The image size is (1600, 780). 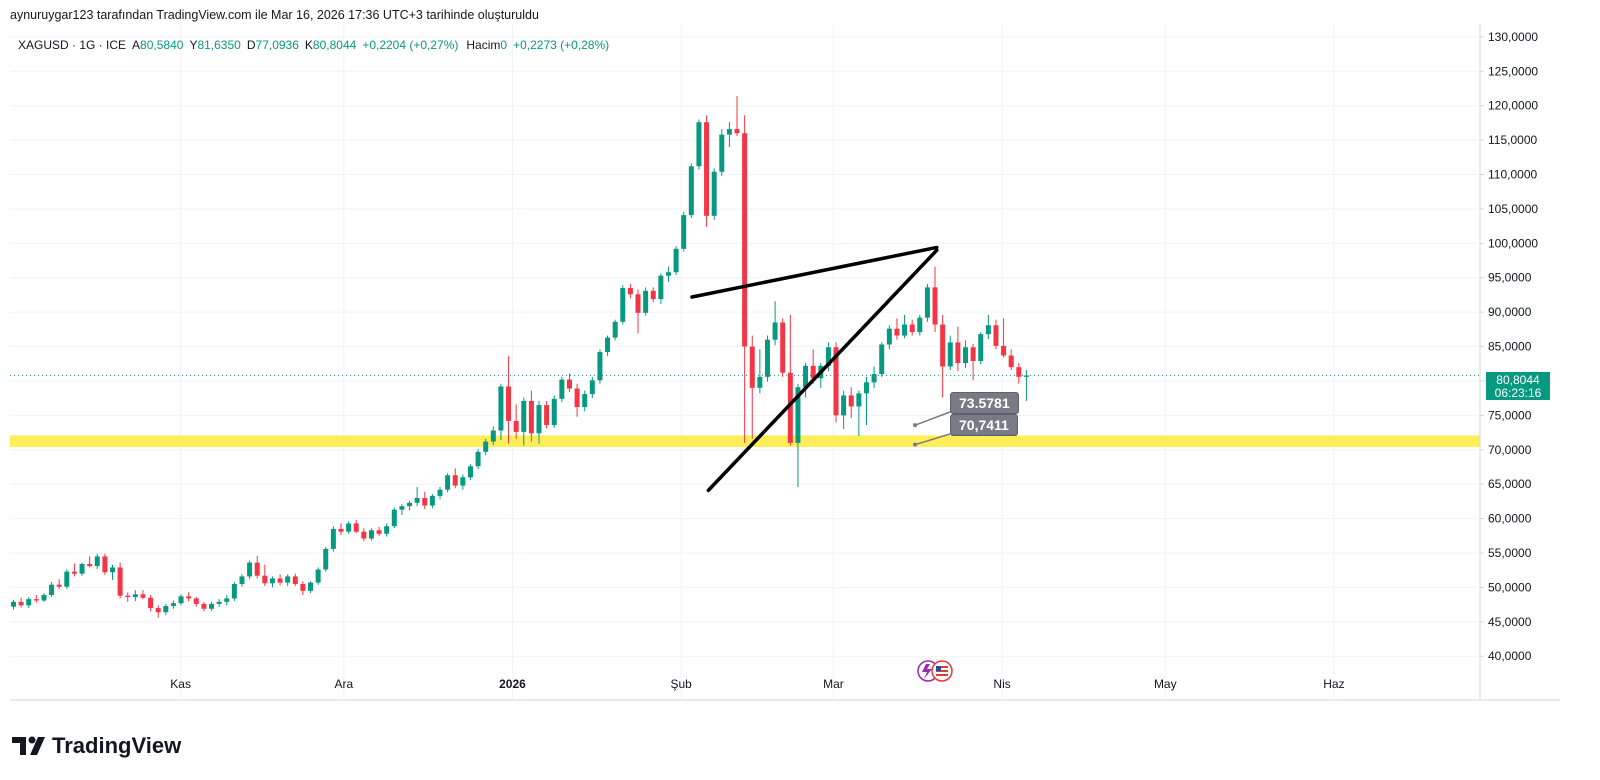 What do you see at coordinates (343, 684) in the screenshot?
I see `x-tick-label: Ara` at bounding box center [343, 684].